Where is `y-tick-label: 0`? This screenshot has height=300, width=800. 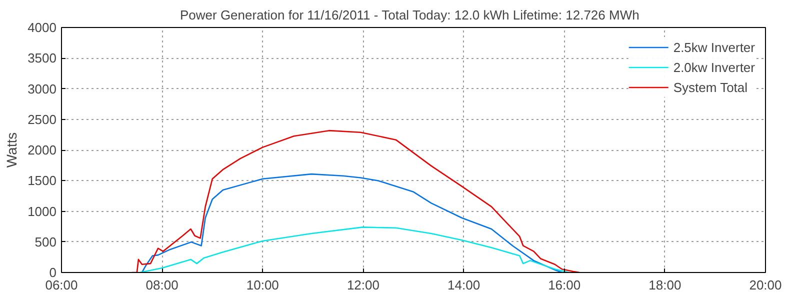
y-tick-label: 0 is located at coordinates (53, 272).